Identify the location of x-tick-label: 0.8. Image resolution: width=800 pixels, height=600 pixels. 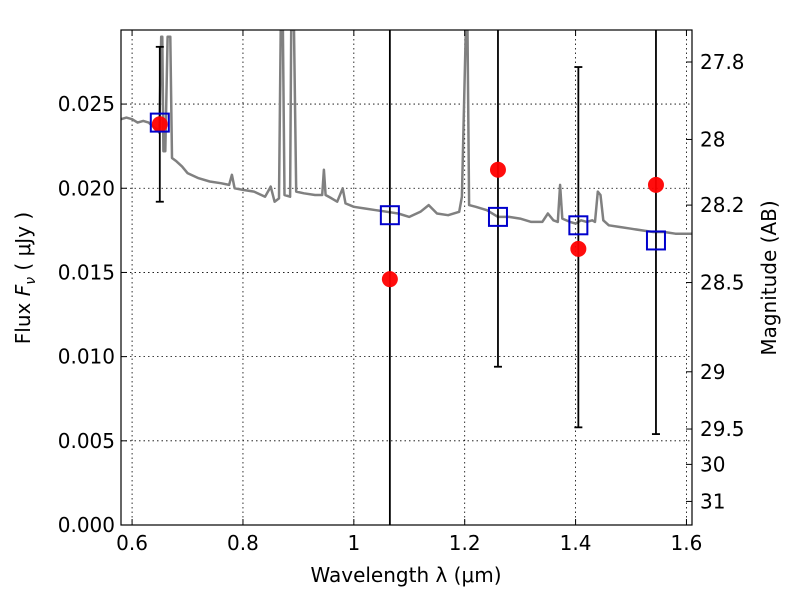
(243, 543).